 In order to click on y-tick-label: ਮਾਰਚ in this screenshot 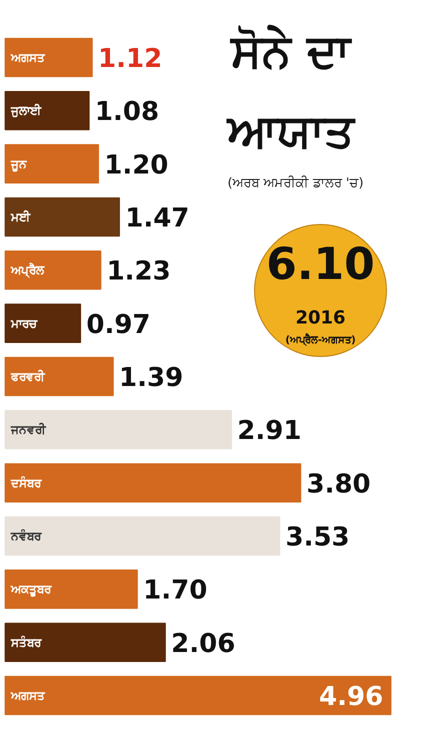, I will do `click(24, 323)`.